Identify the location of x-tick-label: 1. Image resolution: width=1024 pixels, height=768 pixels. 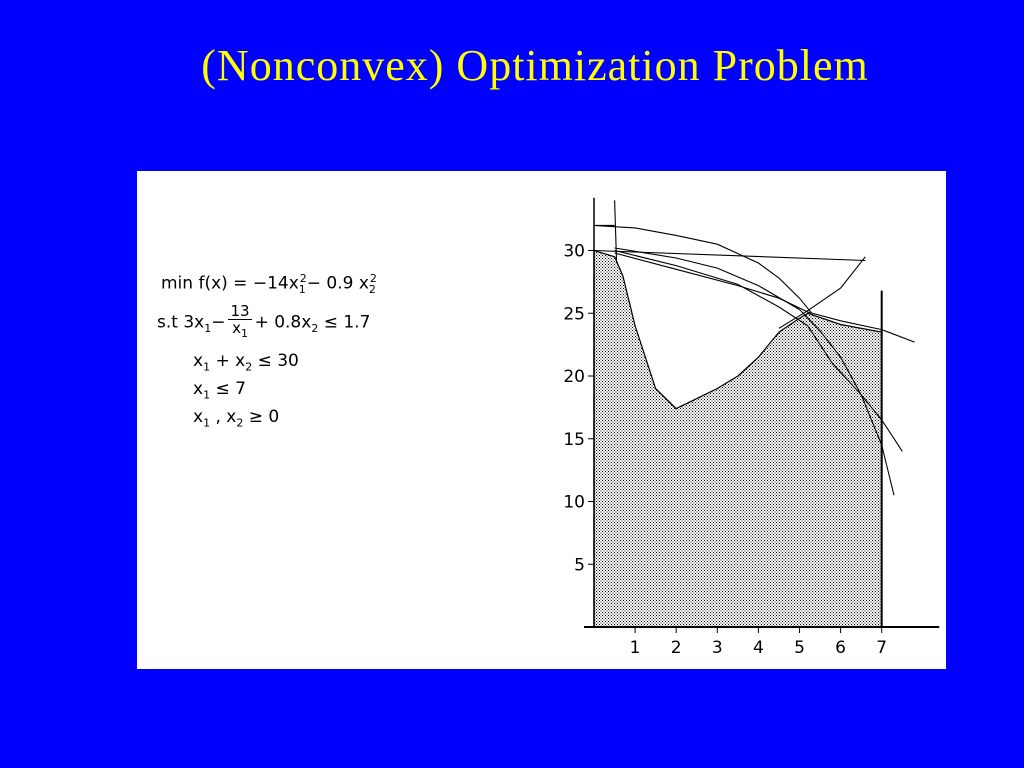
(635, 648).